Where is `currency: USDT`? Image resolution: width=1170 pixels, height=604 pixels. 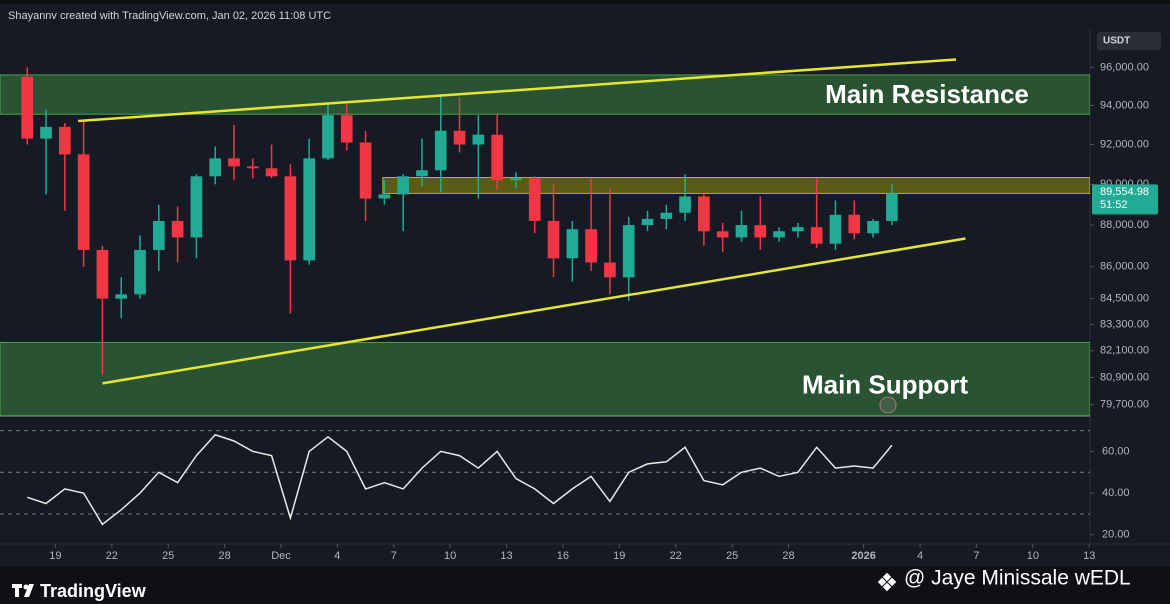
currency: USDT is located at coordinates (1116, 41).